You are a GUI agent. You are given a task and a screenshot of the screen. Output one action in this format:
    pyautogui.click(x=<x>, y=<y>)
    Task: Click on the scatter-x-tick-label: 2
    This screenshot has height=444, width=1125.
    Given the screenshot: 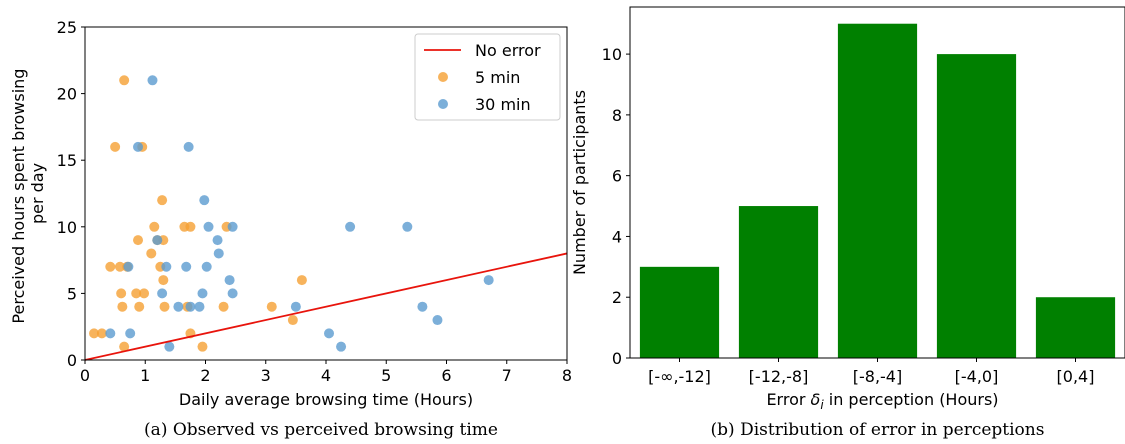 What is the action you would take?
    pyautogui.click(x=205, y=375)
    